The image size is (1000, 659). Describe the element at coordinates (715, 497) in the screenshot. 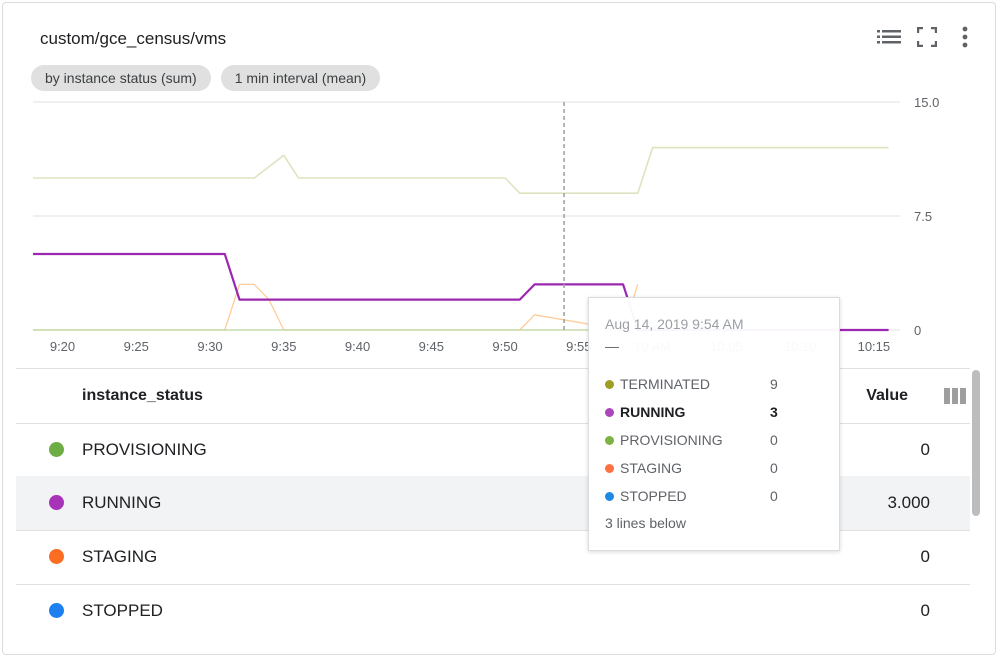

I see `tooltip-row: STOPPED 0` at that location.